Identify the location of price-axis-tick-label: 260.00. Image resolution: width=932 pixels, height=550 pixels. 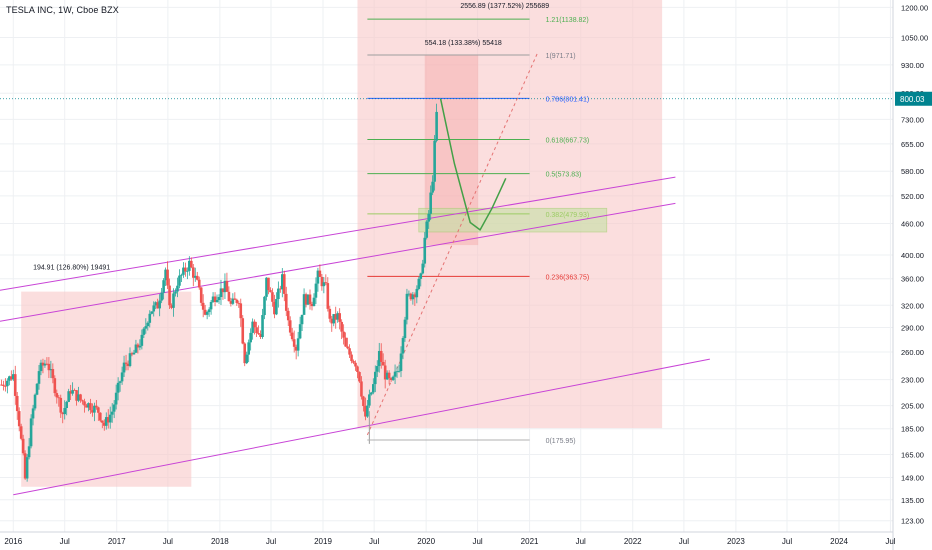
(912, 352).